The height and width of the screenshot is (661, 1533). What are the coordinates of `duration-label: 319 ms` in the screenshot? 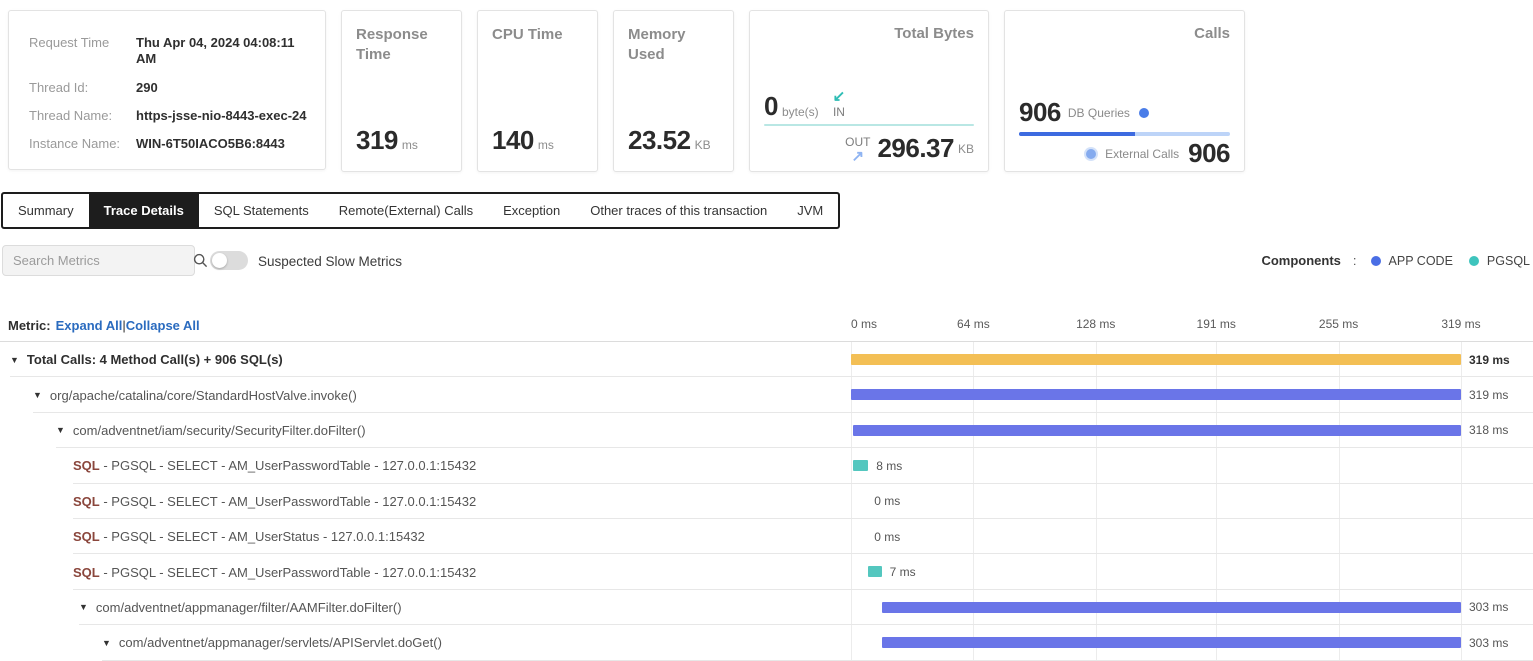 It's located at (1489, 359).